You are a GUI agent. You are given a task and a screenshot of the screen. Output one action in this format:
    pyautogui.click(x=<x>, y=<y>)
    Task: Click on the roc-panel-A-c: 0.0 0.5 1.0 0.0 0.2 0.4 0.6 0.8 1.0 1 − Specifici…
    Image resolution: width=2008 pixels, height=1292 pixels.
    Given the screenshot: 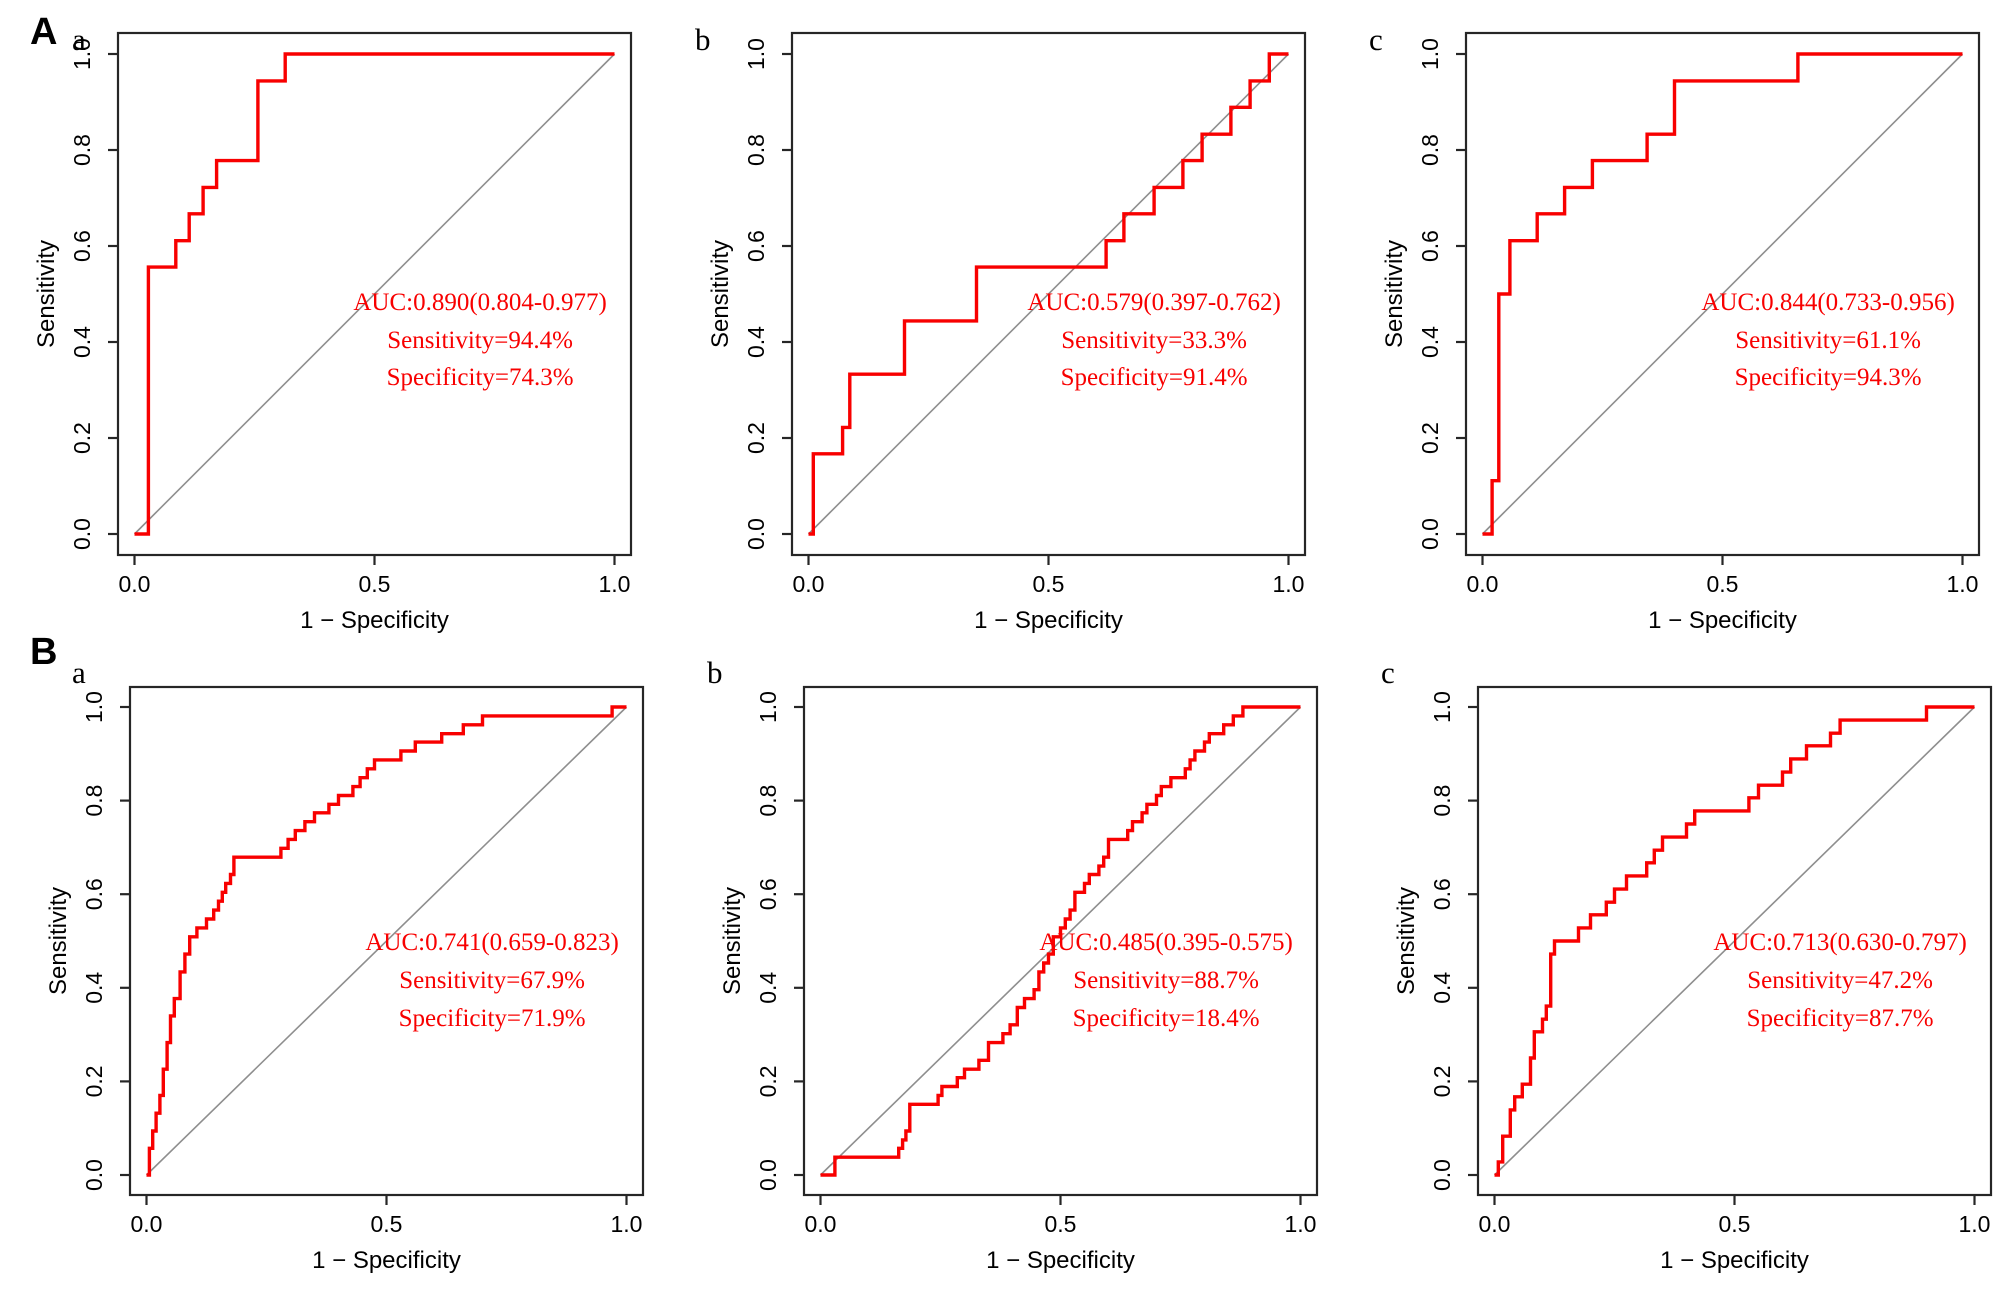 What is the action you would take?
    pyautogui.click(x=1675, y=328)
    